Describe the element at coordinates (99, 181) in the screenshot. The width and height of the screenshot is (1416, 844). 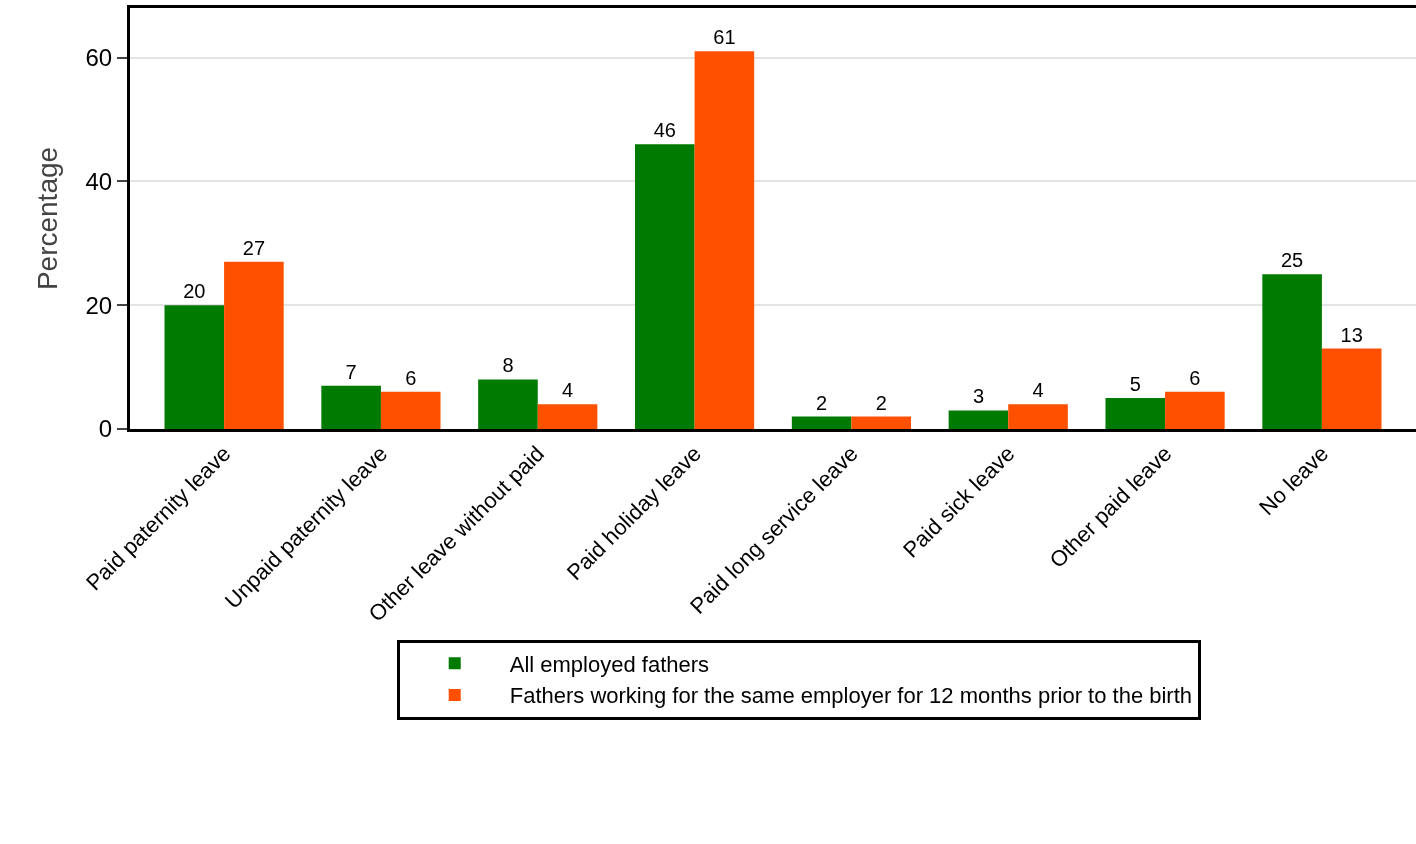
I see `y-tick-label: 40` at that location.